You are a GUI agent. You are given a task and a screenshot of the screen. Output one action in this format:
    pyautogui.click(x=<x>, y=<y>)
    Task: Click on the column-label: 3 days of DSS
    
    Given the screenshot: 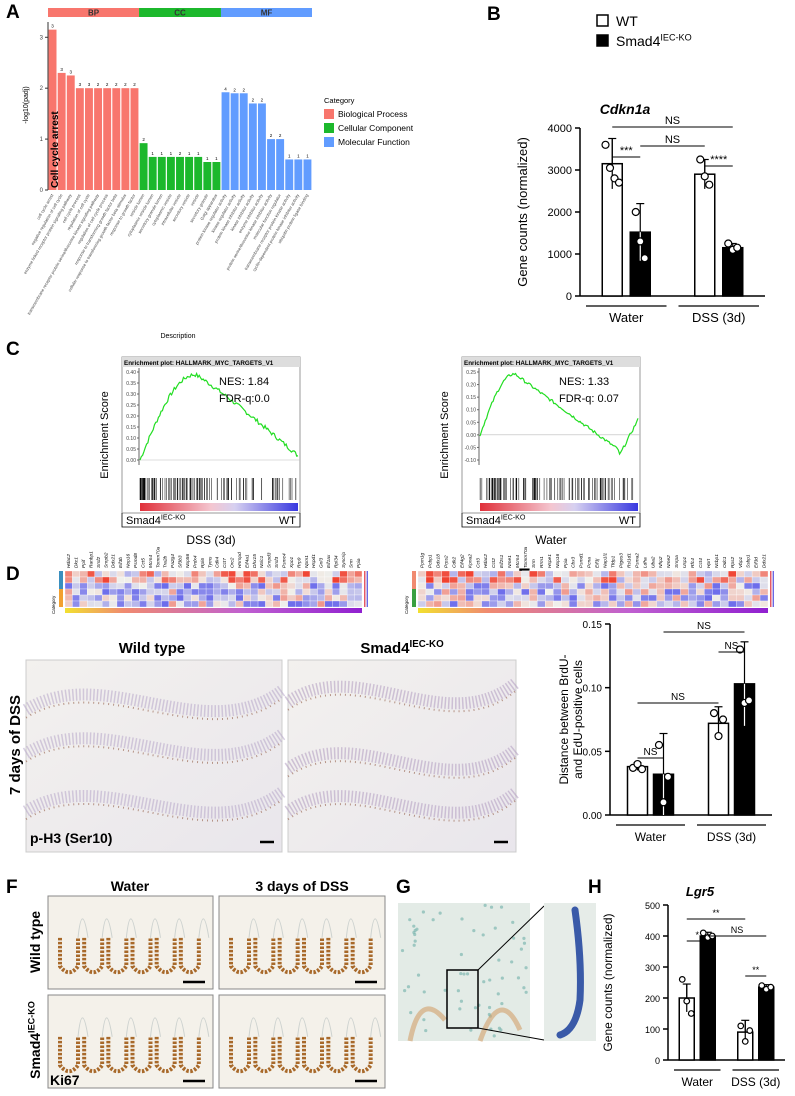 What is the action you would take?
    pyautogui.click(x=301, y=886)
    